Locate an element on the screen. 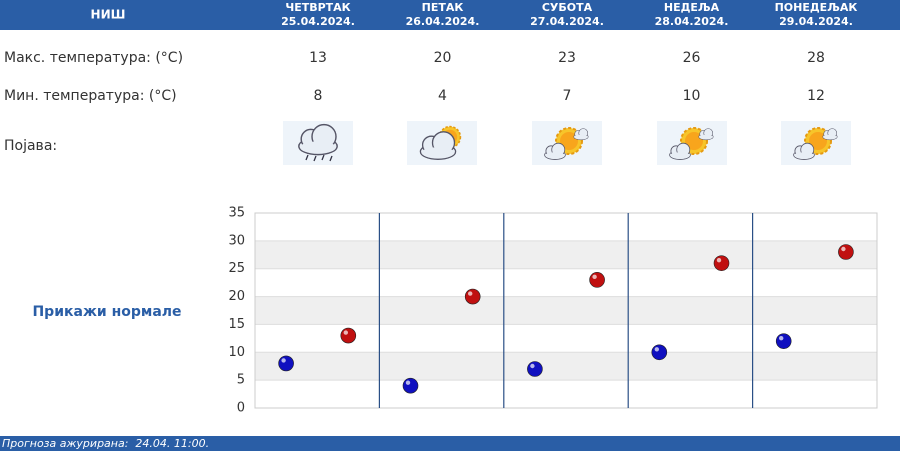 This screenshot has width=900, height=455. temperature: 23 is located at coordinates (567, 58).